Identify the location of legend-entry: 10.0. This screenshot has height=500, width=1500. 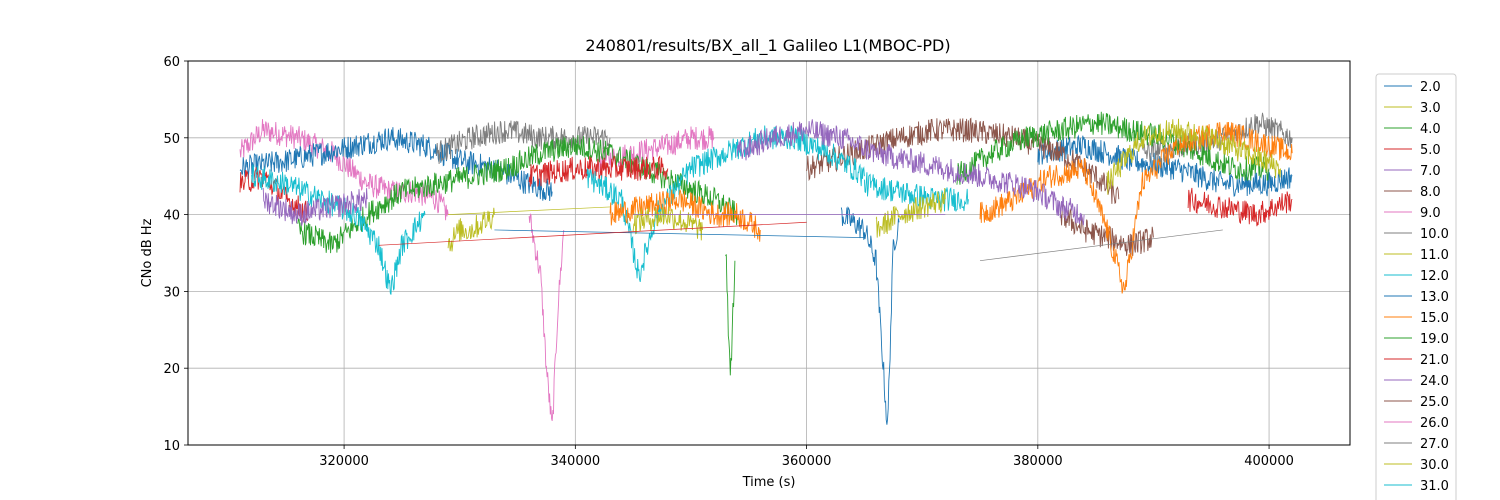
(1434, 234).